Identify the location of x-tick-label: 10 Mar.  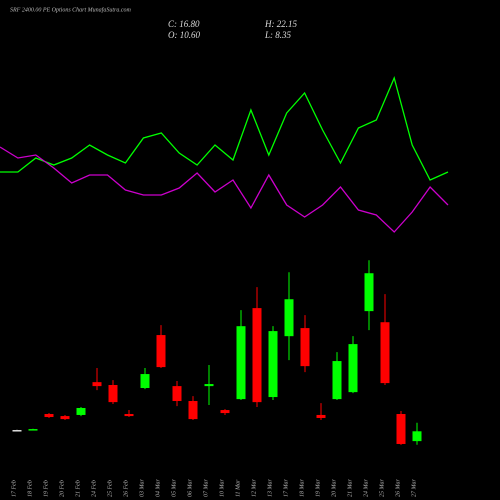
(222, 488).